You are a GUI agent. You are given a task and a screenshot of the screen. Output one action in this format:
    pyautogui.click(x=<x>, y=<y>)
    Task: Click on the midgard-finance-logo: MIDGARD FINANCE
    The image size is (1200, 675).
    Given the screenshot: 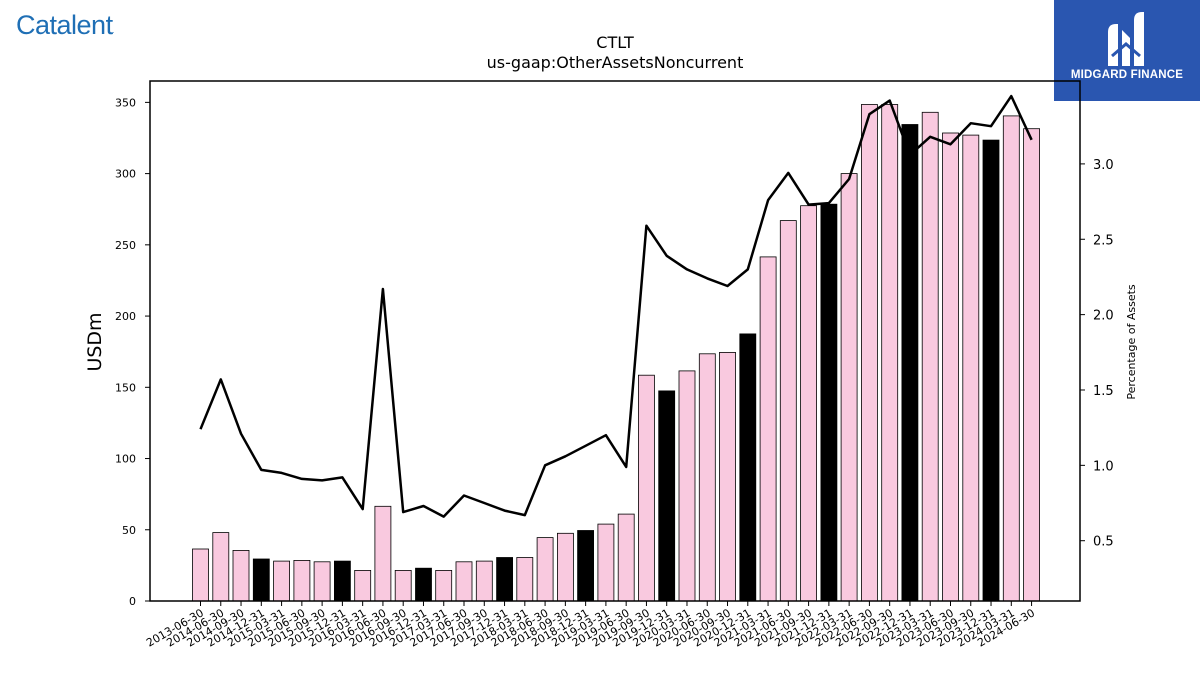 What is the action you would take?
    pyautogui.click(x=1127, y=50)
    